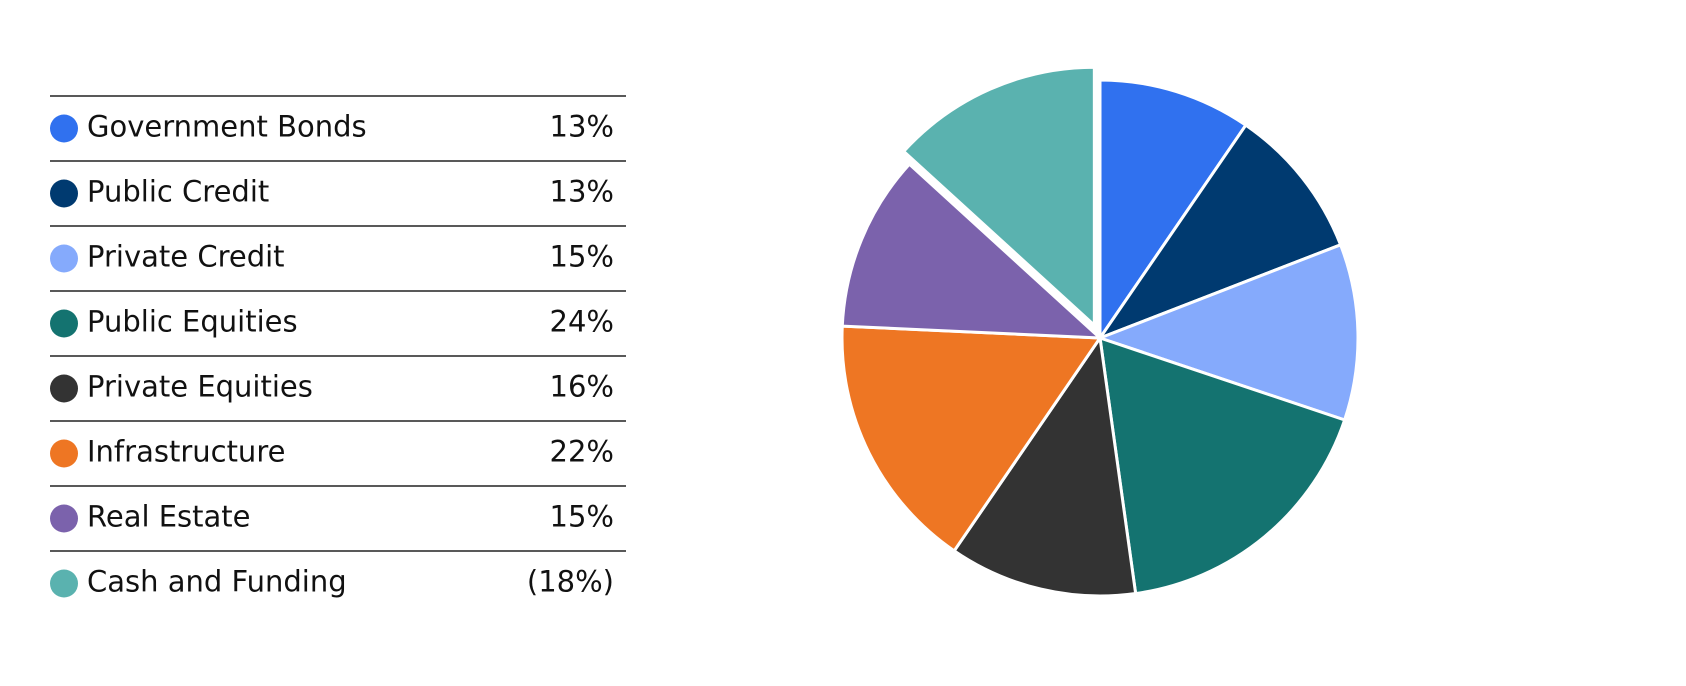 Image resolution: width=1686 pixels, height=686 pixels. What do you see at coordinates (217, 582) in the screenshot?
I see `legend-label: Cash and Funding` at bounding box center [217, 582].